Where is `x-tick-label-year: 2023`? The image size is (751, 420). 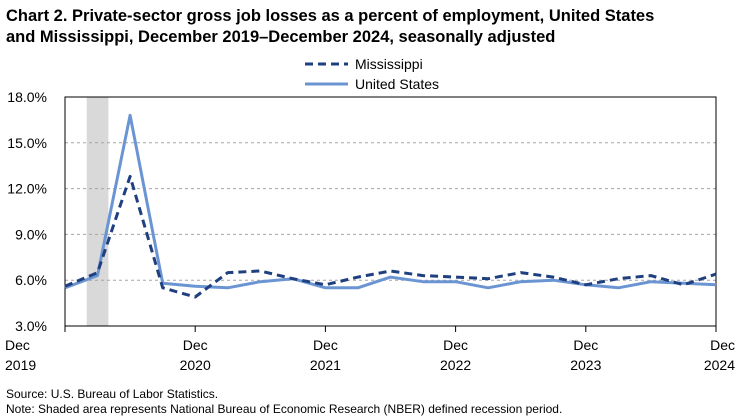 x-tick-label-year: 2023 is located at coordinates (585, 365).